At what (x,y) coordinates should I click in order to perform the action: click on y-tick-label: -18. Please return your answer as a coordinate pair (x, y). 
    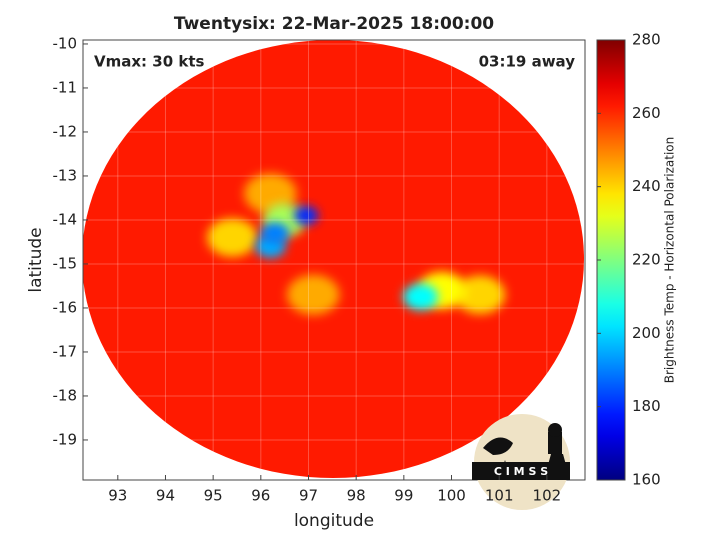
    Looking at the image, I should click on (65, 395).